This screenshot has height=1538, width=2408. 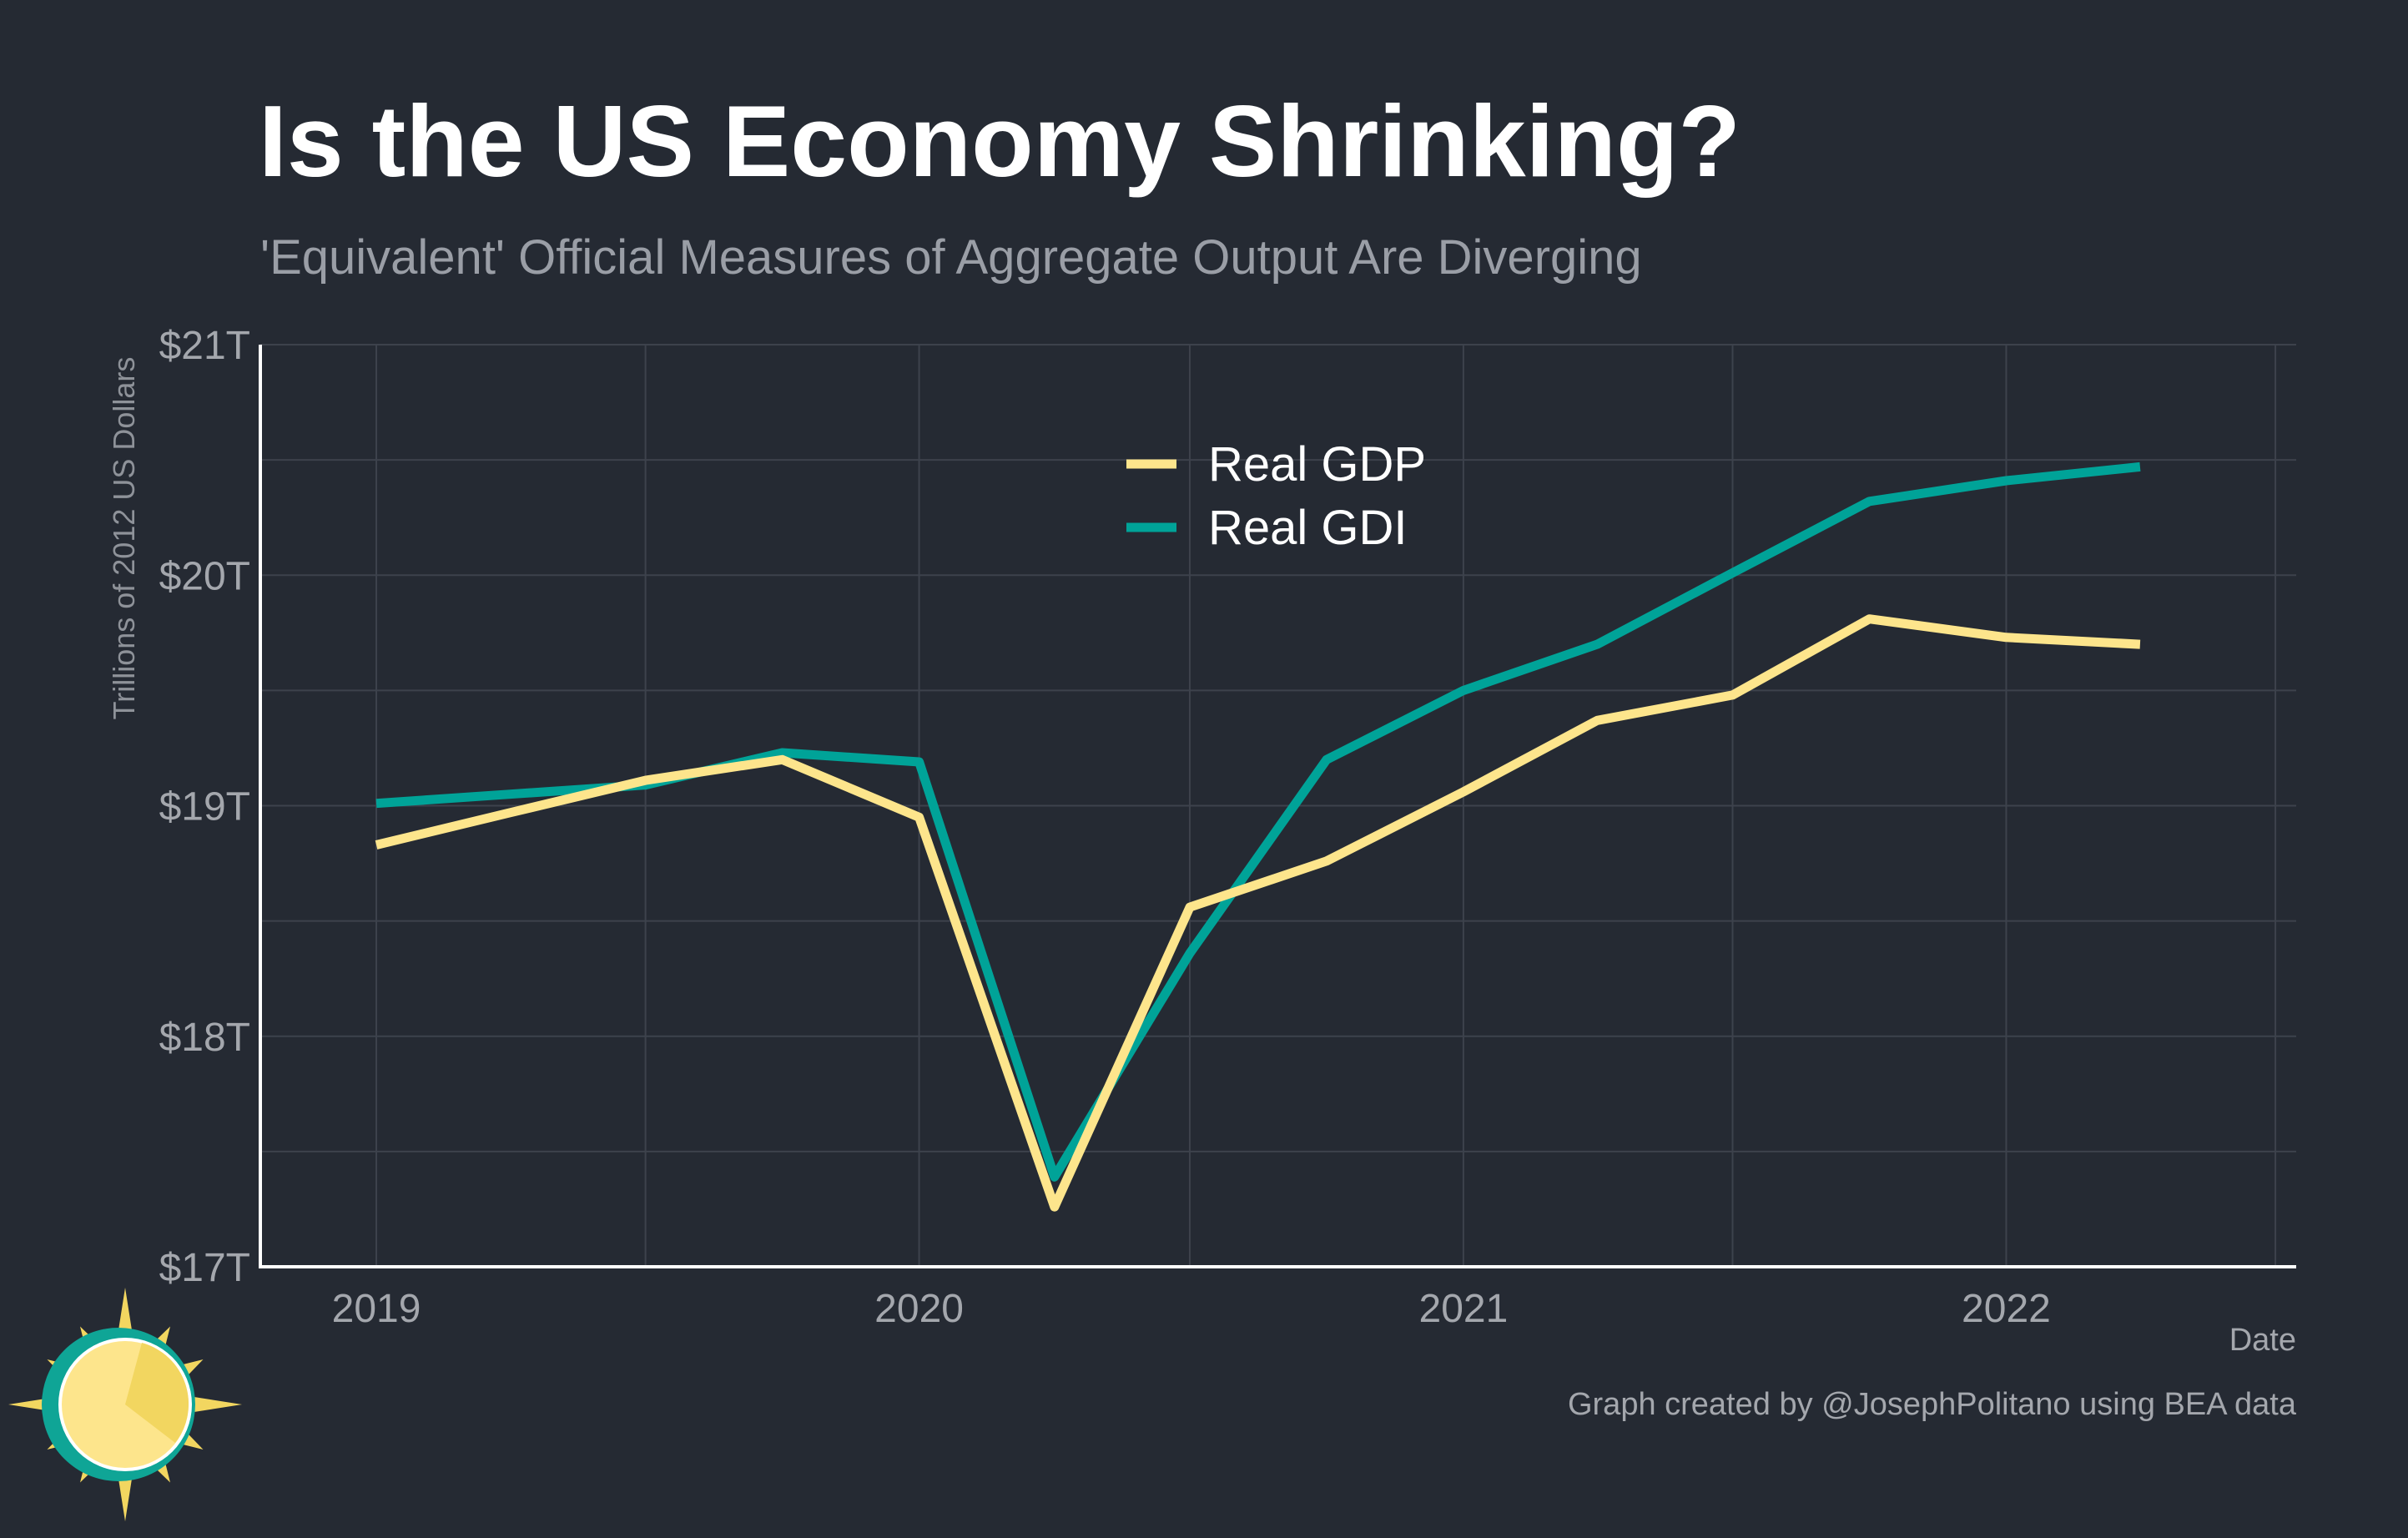 I want to click on x-tick-label: 2022, so click(x=2006, y=1309).